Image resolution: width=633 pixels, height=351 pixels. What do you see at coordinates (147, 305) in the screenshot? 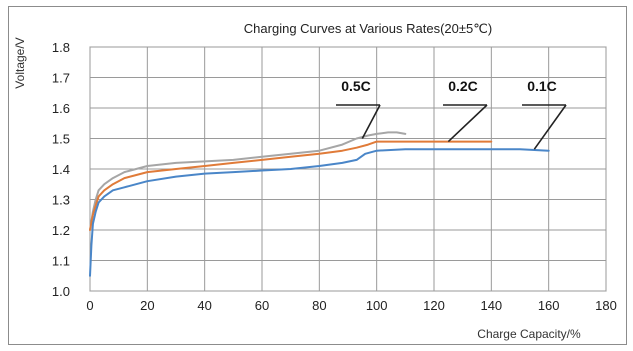
I see `x-tick-label: 20` at bounding box center [147, 305].